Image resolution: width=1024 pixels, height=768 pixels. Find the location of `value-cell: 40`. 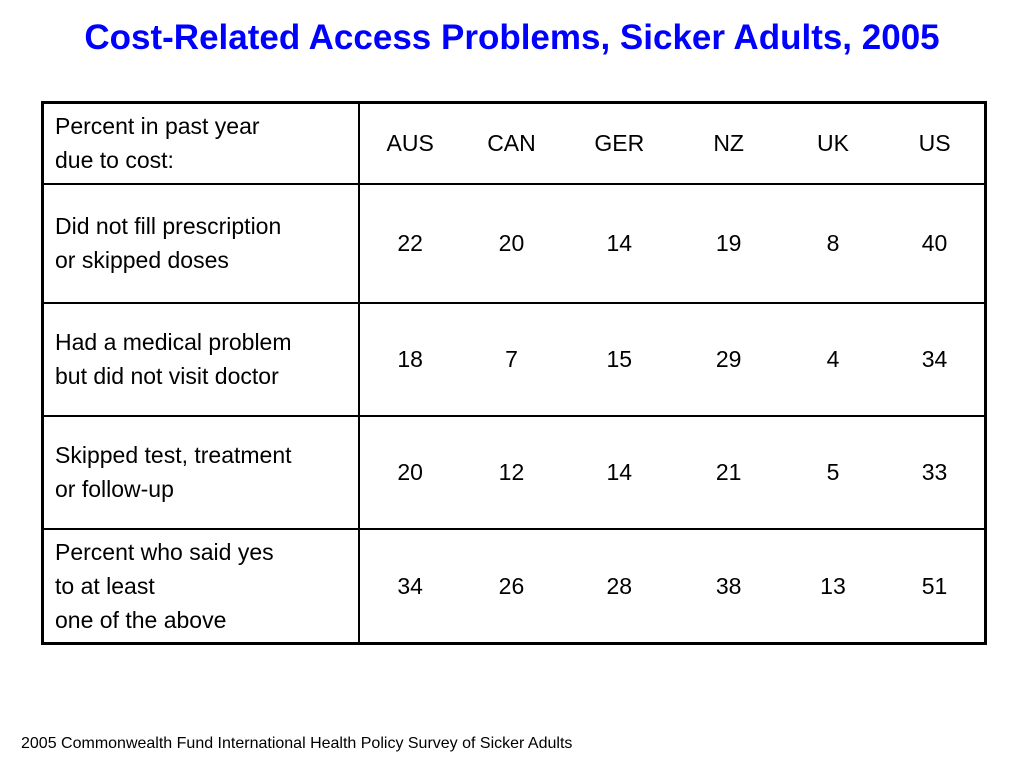

value-cell: 40 is located at coordinates (935, 242).